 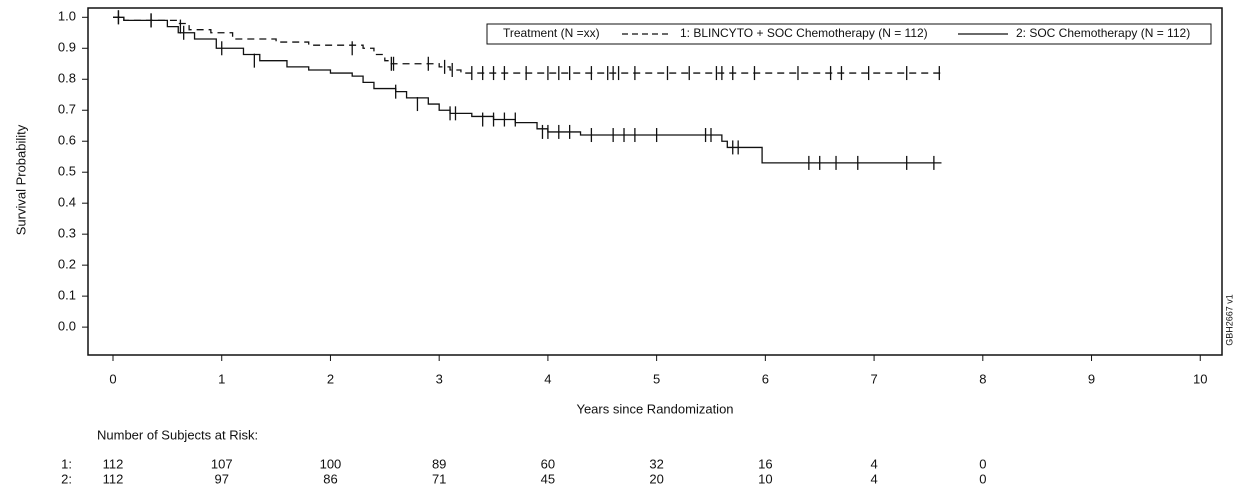 I want to click on y-tick-label: 0.1, so click(x=67, y=295).